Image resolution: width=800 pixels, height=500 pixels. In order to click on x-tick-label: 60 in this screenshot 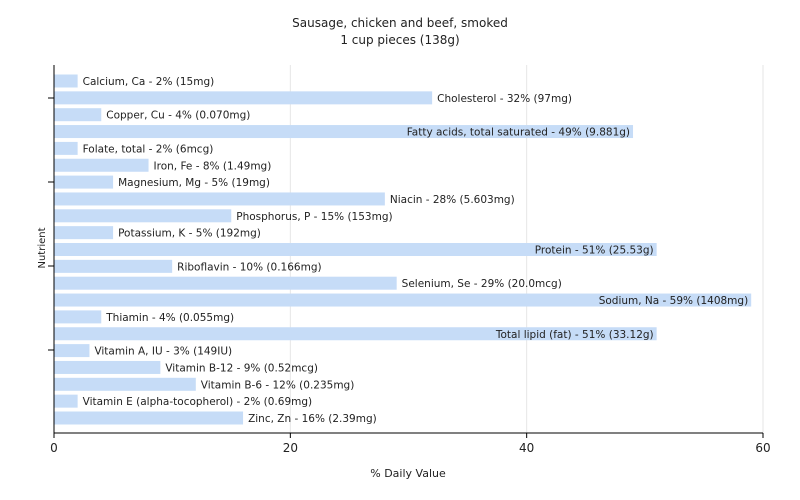, I will do `click(762, 448)`.